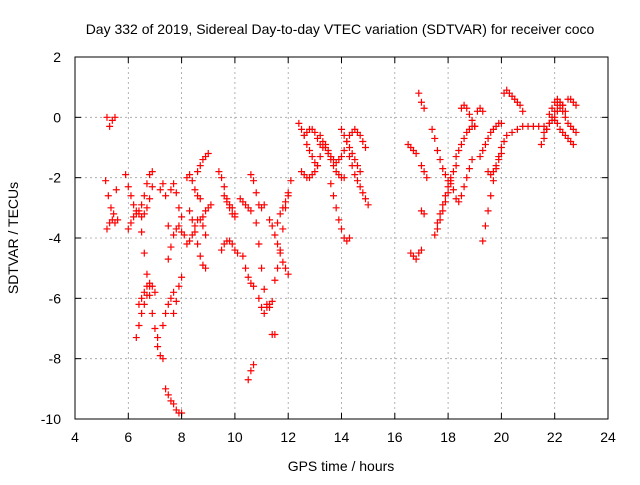  Describe the element at coordinates (55, 238) in the screenshot. I see `y-tick-label: -4` at that location.